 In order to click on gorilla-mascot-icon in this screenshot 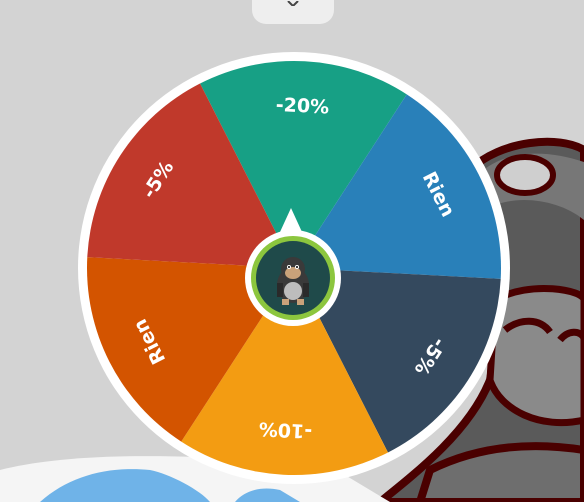, I will do `click(293, 278)`.